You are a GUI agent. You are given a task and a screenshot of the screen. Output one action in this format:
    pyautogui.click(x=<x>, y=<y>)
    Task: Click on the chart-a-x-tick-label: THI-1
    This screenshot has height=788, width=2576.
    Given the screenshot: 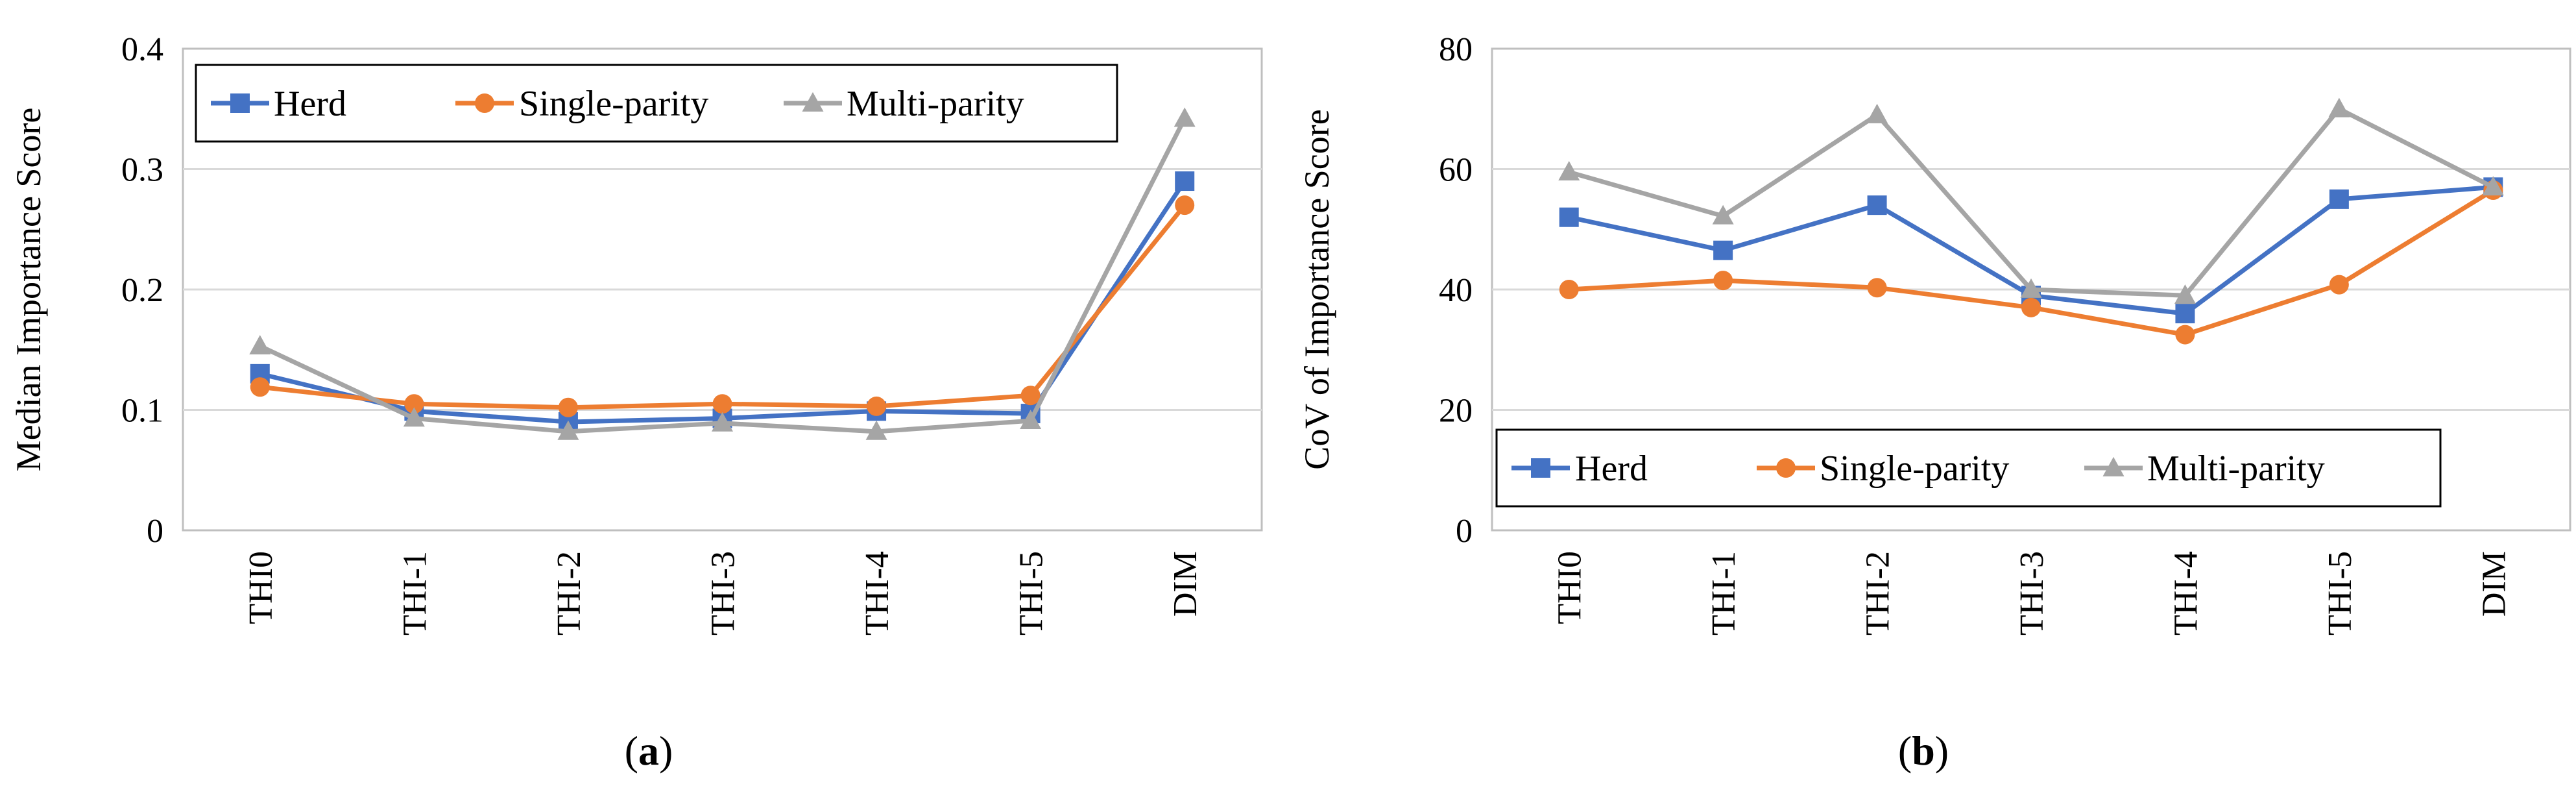 What is the action you would take?
    pyautogui.click(x=414, y=593)
    